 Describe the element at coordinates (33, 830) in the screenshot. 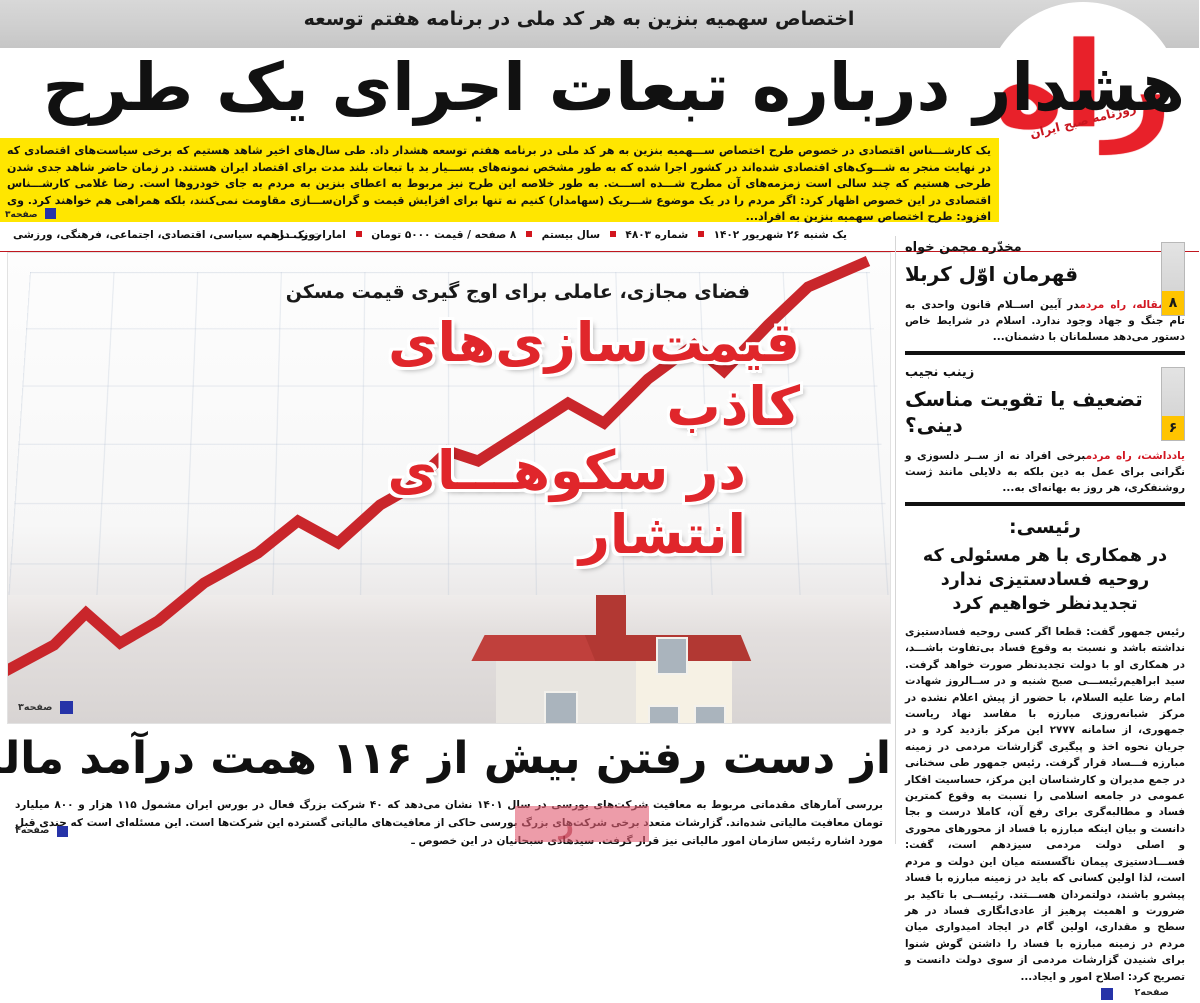

I see `bottom-page-ref: صفحه۴` at that location.